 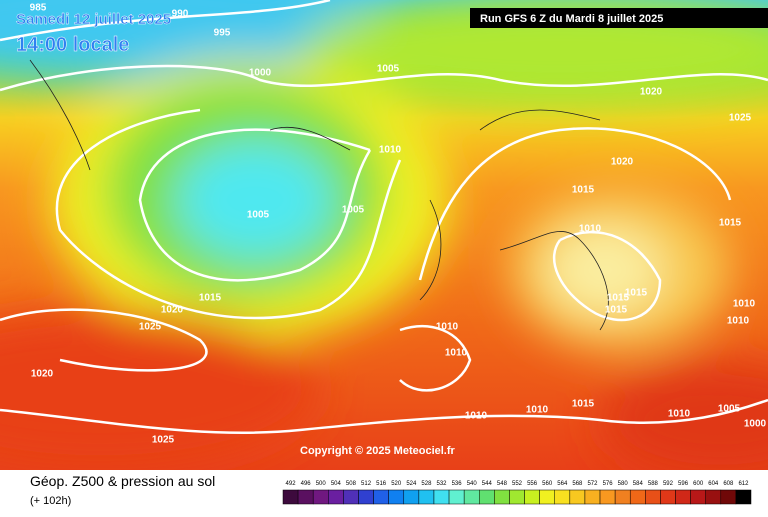 What do you see at coordinates (592, 484) in the screenshot?
I see `scale-label: 572` at bounding box center [592, 484].